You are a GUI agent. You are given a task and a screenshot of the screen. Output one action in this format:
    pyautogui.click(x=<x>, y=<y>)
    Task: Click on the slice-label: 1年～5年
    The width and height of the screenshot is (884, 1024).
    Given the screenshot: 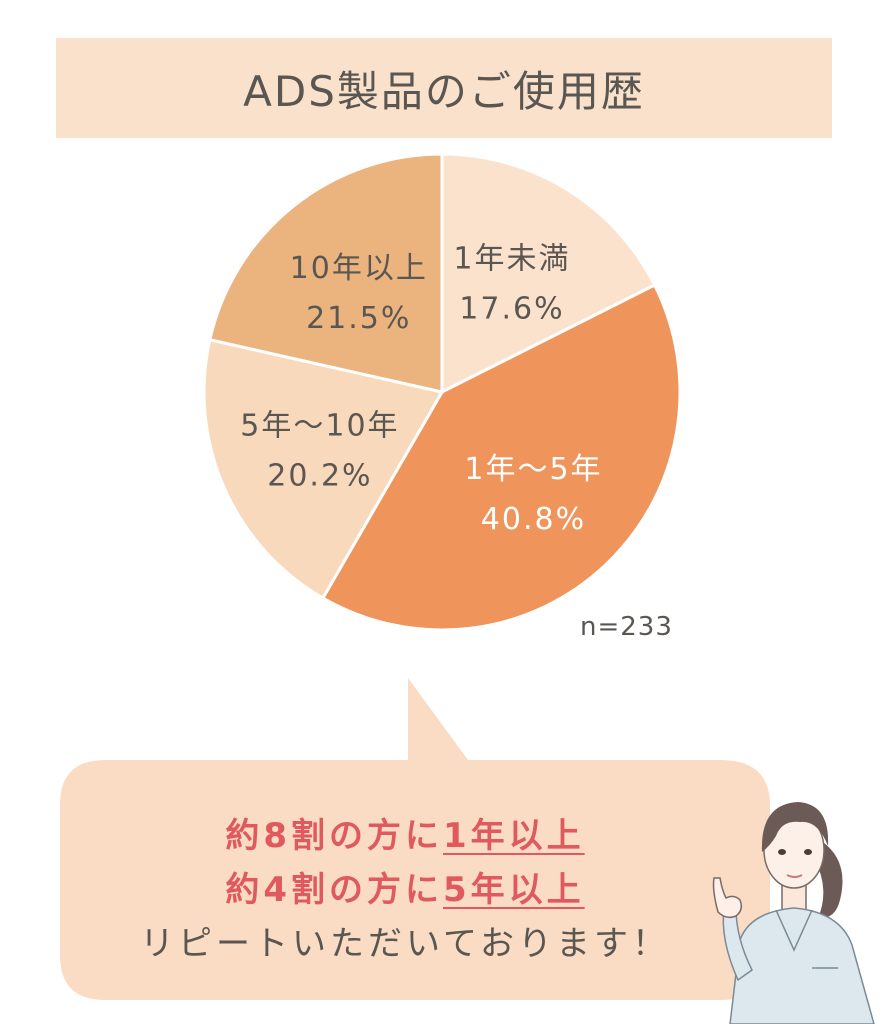 What is the action you would take?
    pyautogui.click(x=533, y=469)
    